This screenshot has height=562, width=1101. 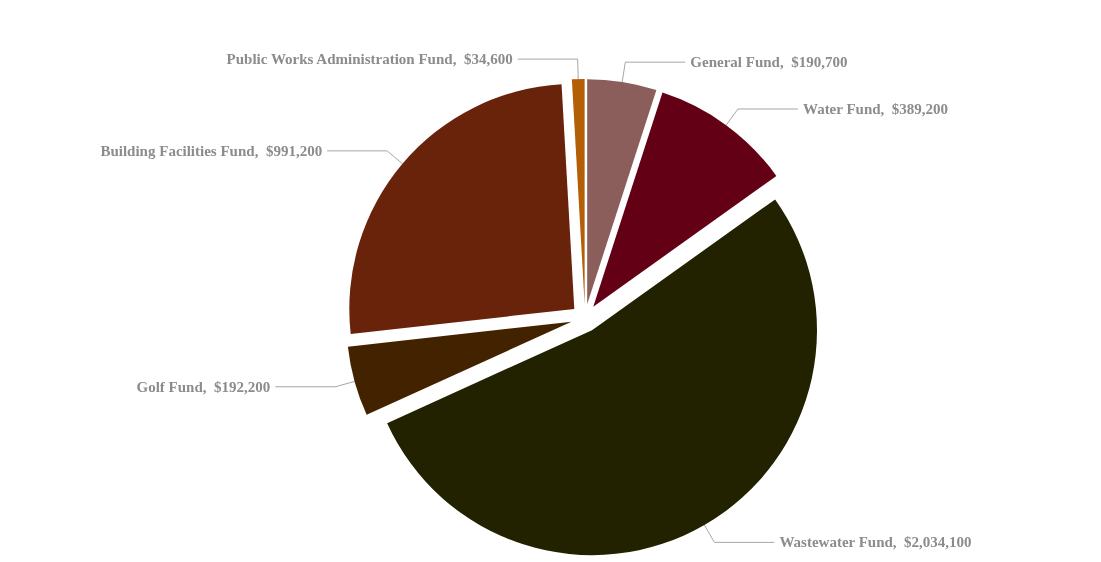 I want to click on slice-label: Wastewater Fund, $2,034,100, so click(x=875, y=542).